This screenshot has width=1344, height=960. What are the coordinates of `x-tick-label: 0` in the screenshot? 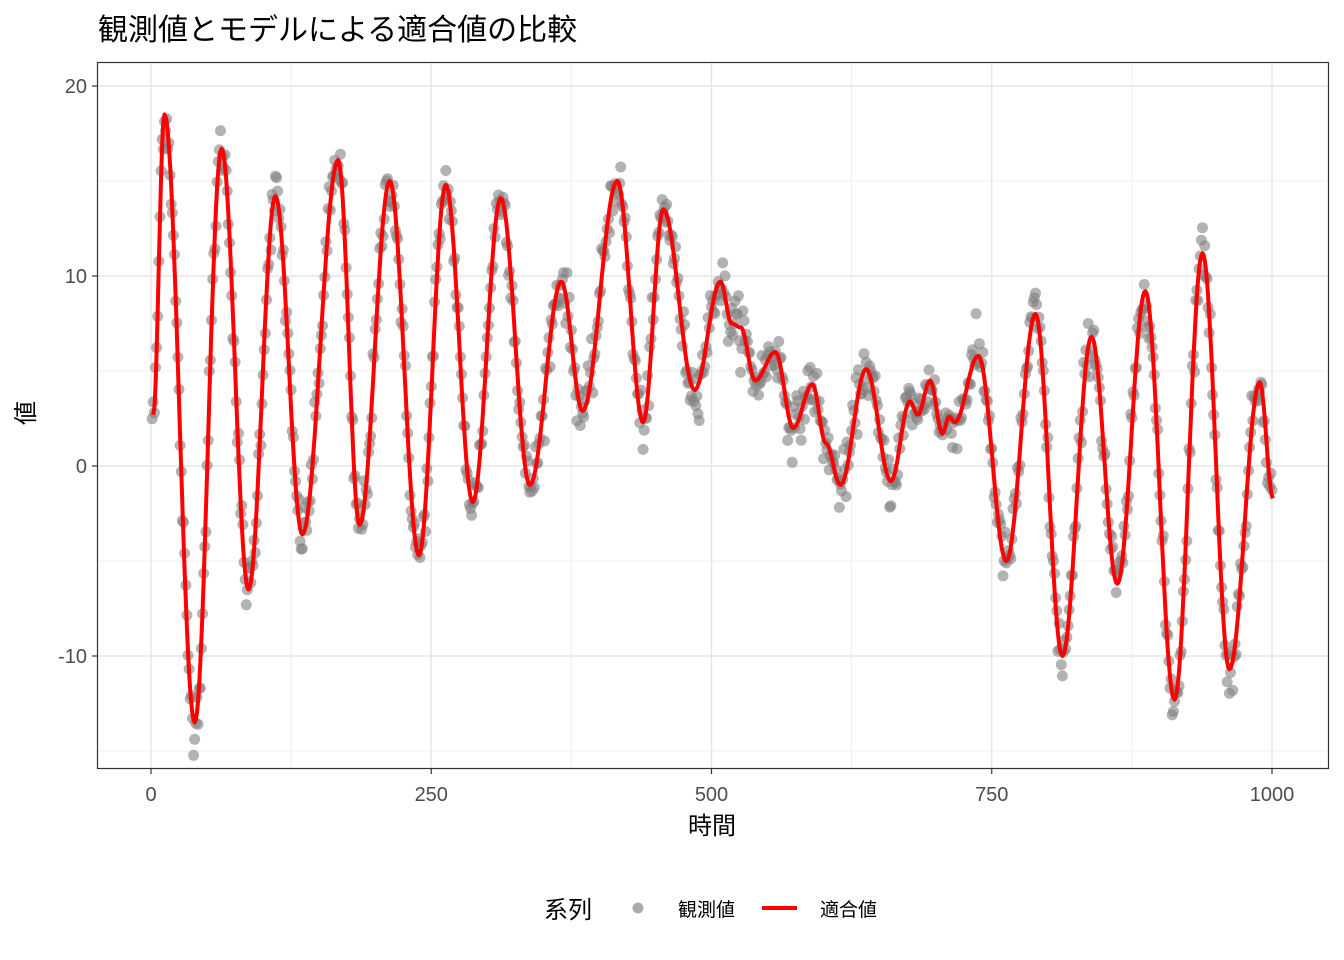 It's located at (150, 795).